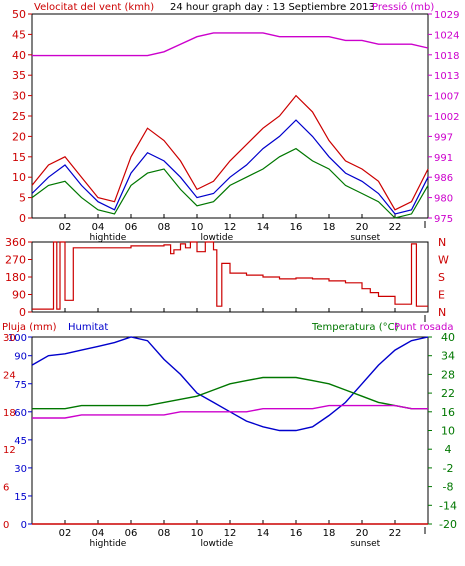  I want to click on temp-tide-marker-label: lowtide, so click(216, 544).